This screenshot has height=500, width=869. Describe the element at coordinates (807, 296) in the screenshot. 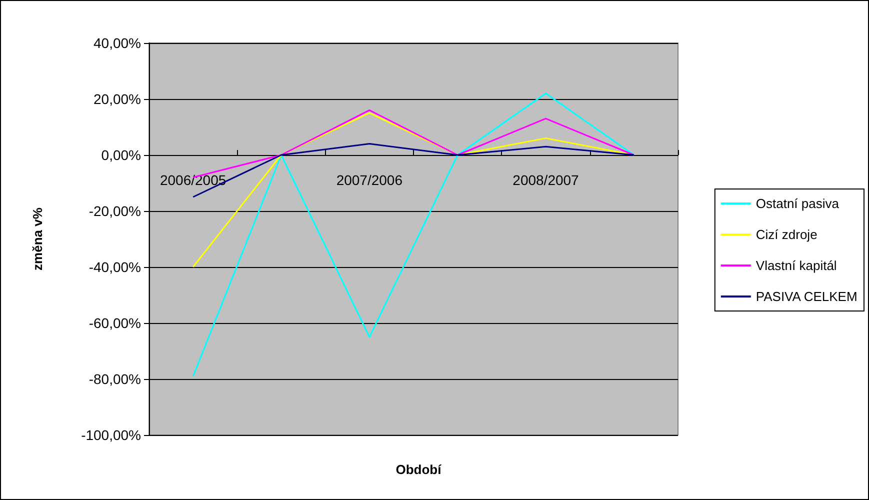

I see `legend-label: PASIVA CELKEM` at that location.